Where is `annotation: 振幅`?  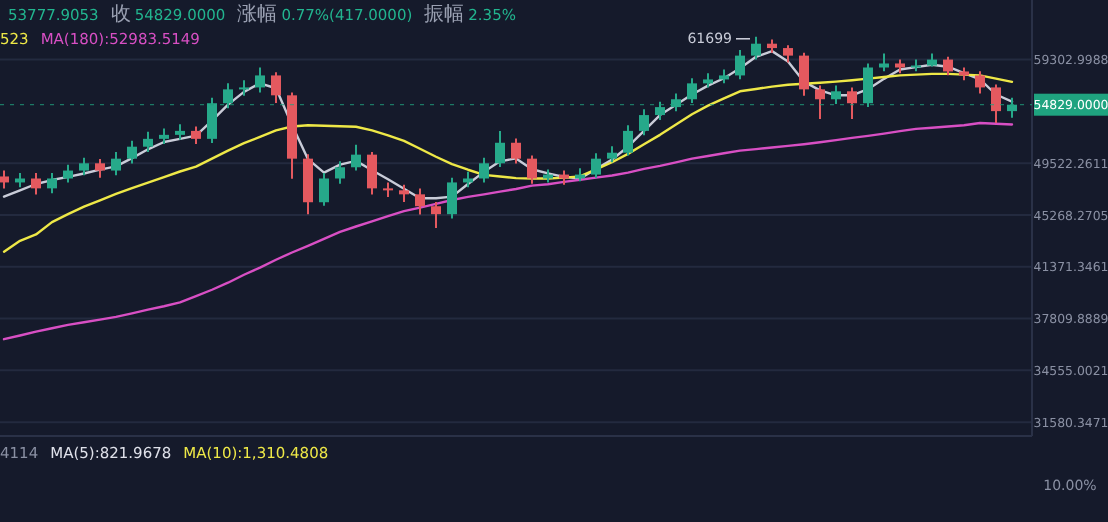 annotation: 振幅 is located at coordinates (444, 14).